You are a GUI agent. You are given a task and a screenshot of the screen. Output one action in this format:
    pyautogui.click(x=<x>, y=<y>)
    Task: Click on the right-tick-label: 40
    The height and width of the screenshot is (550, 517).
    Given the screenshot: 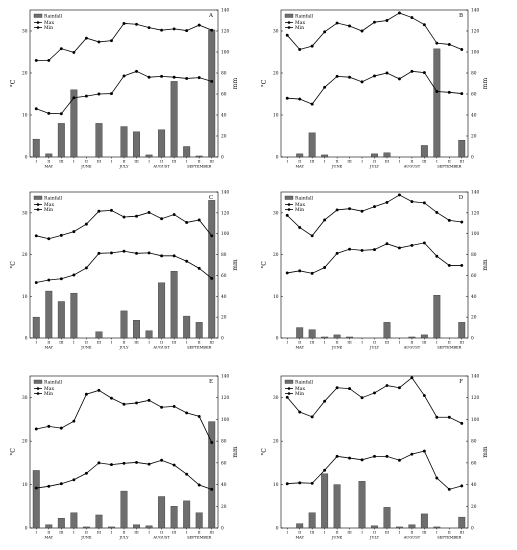 What is the action you would take?
    pyautogui.click(x=474, y=485)
    